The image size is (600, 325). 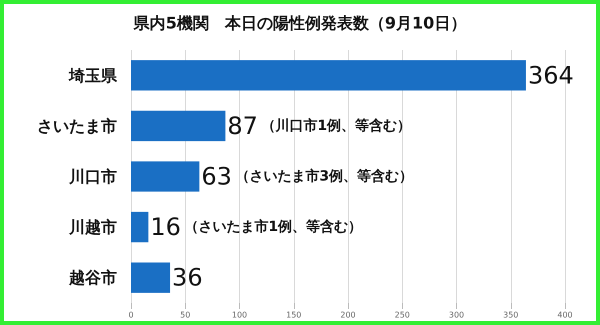 I want to click on y-tick-label: 越谷市, so click(x=92, y=278).